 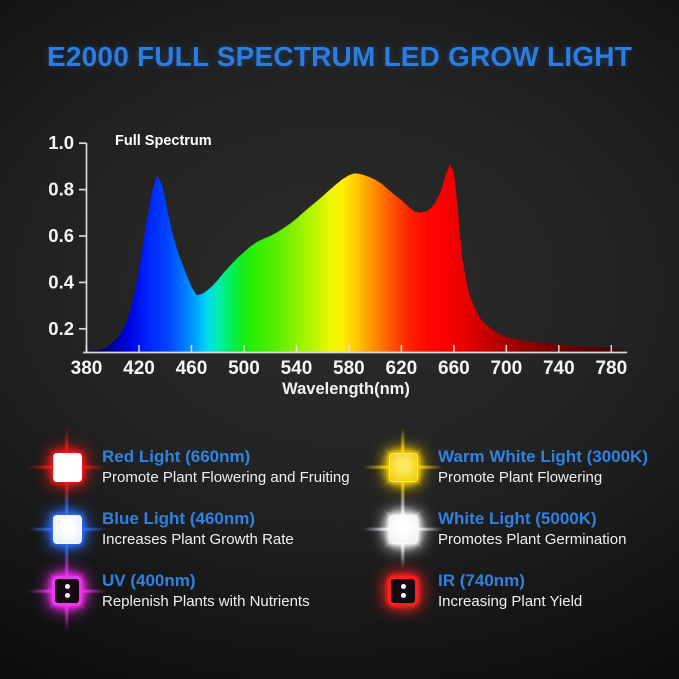 I want to click on legend-text: IR (740nm) Increasing Plant Yield, so click(x=510, y=591).